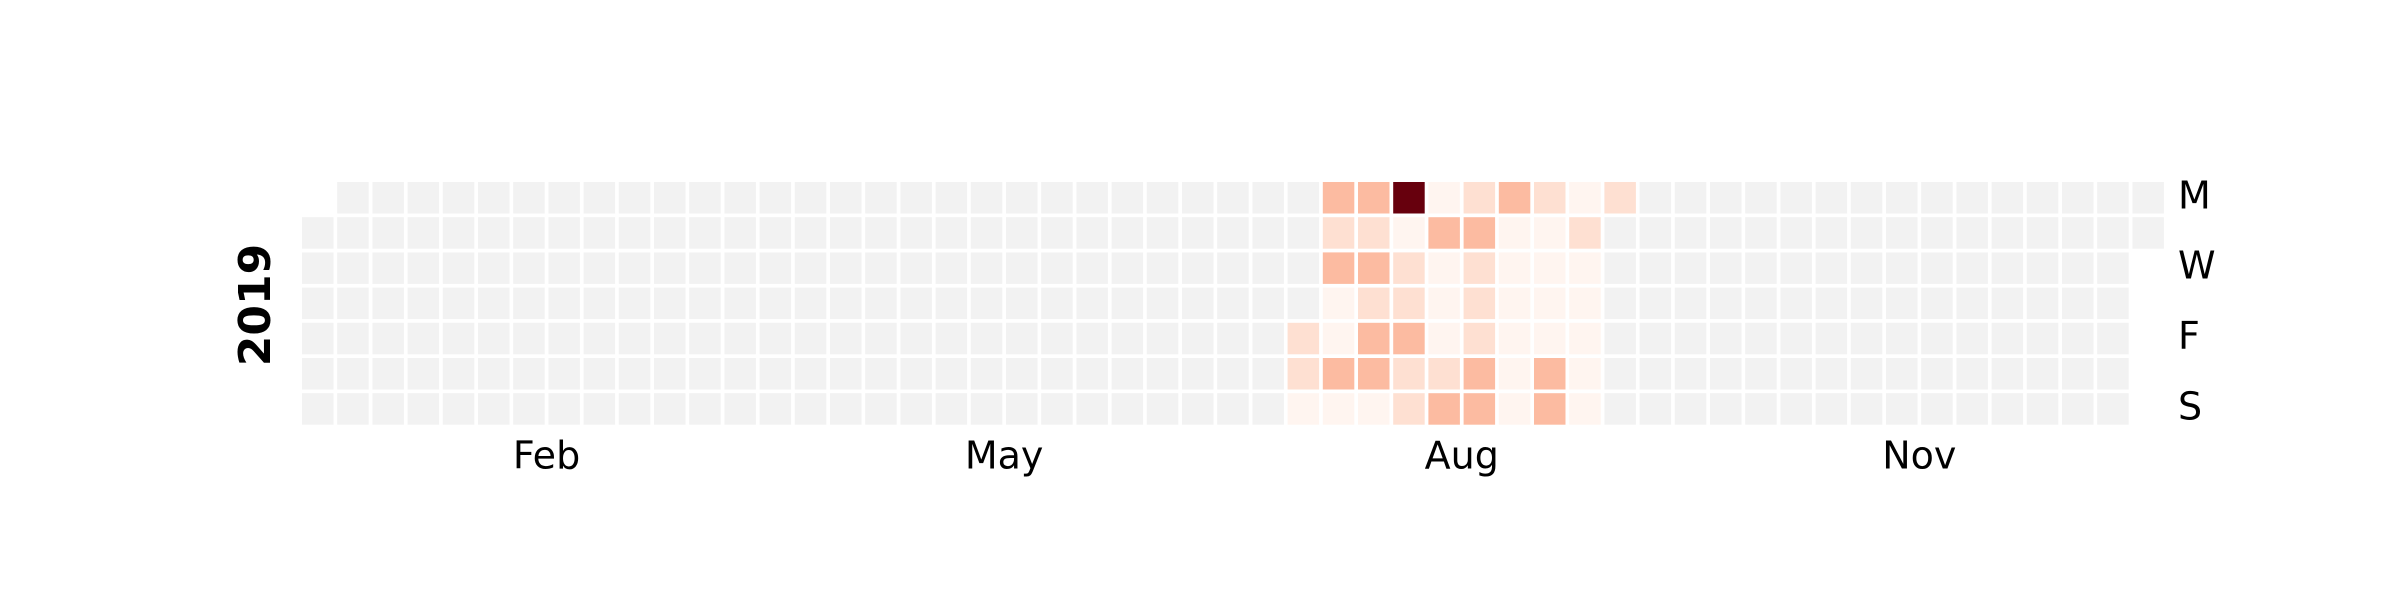 This screenshot has height=604, width=2400. What do you see at coordinates (1004, 456) in the screenshot?
I see `month-label: May` at bounding box center [1004, 456].